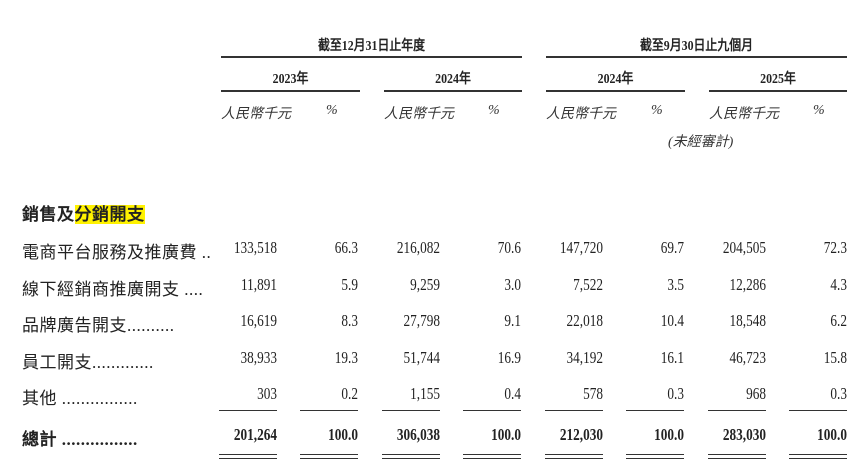 The image size is (865, 476). Describe the element at coordinates (349, 284) in the screenshot. I see `percent-cell: 5.9` at that location.